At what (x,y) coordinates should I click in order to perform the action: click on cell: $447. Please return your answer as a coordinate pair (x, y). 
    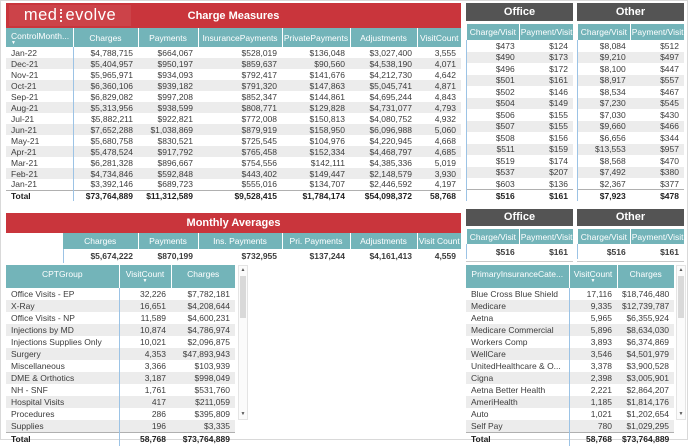
    Looking at the image, I should click on (669, 68).